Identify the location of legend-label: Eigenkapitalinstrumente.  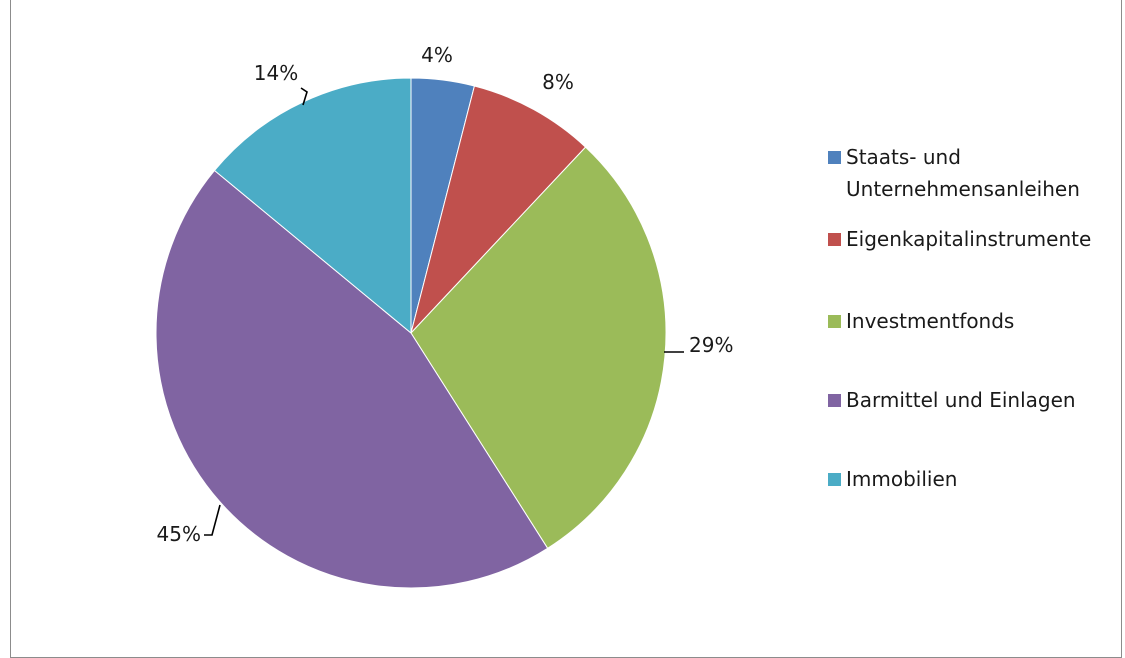
(968, 239).